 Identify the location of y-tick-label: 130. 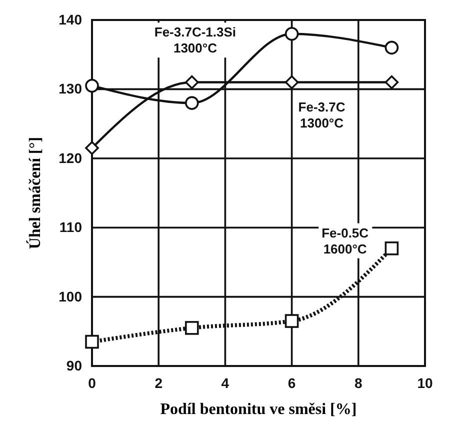
(70, 88).